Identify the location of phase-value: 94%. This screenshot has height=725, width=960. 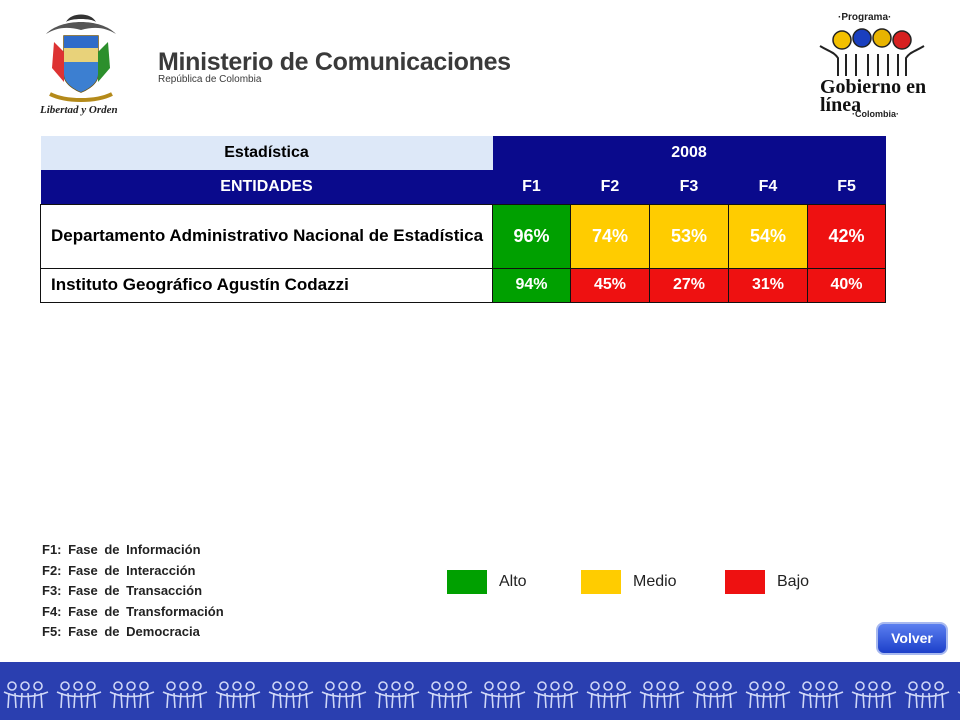
(531, 285).